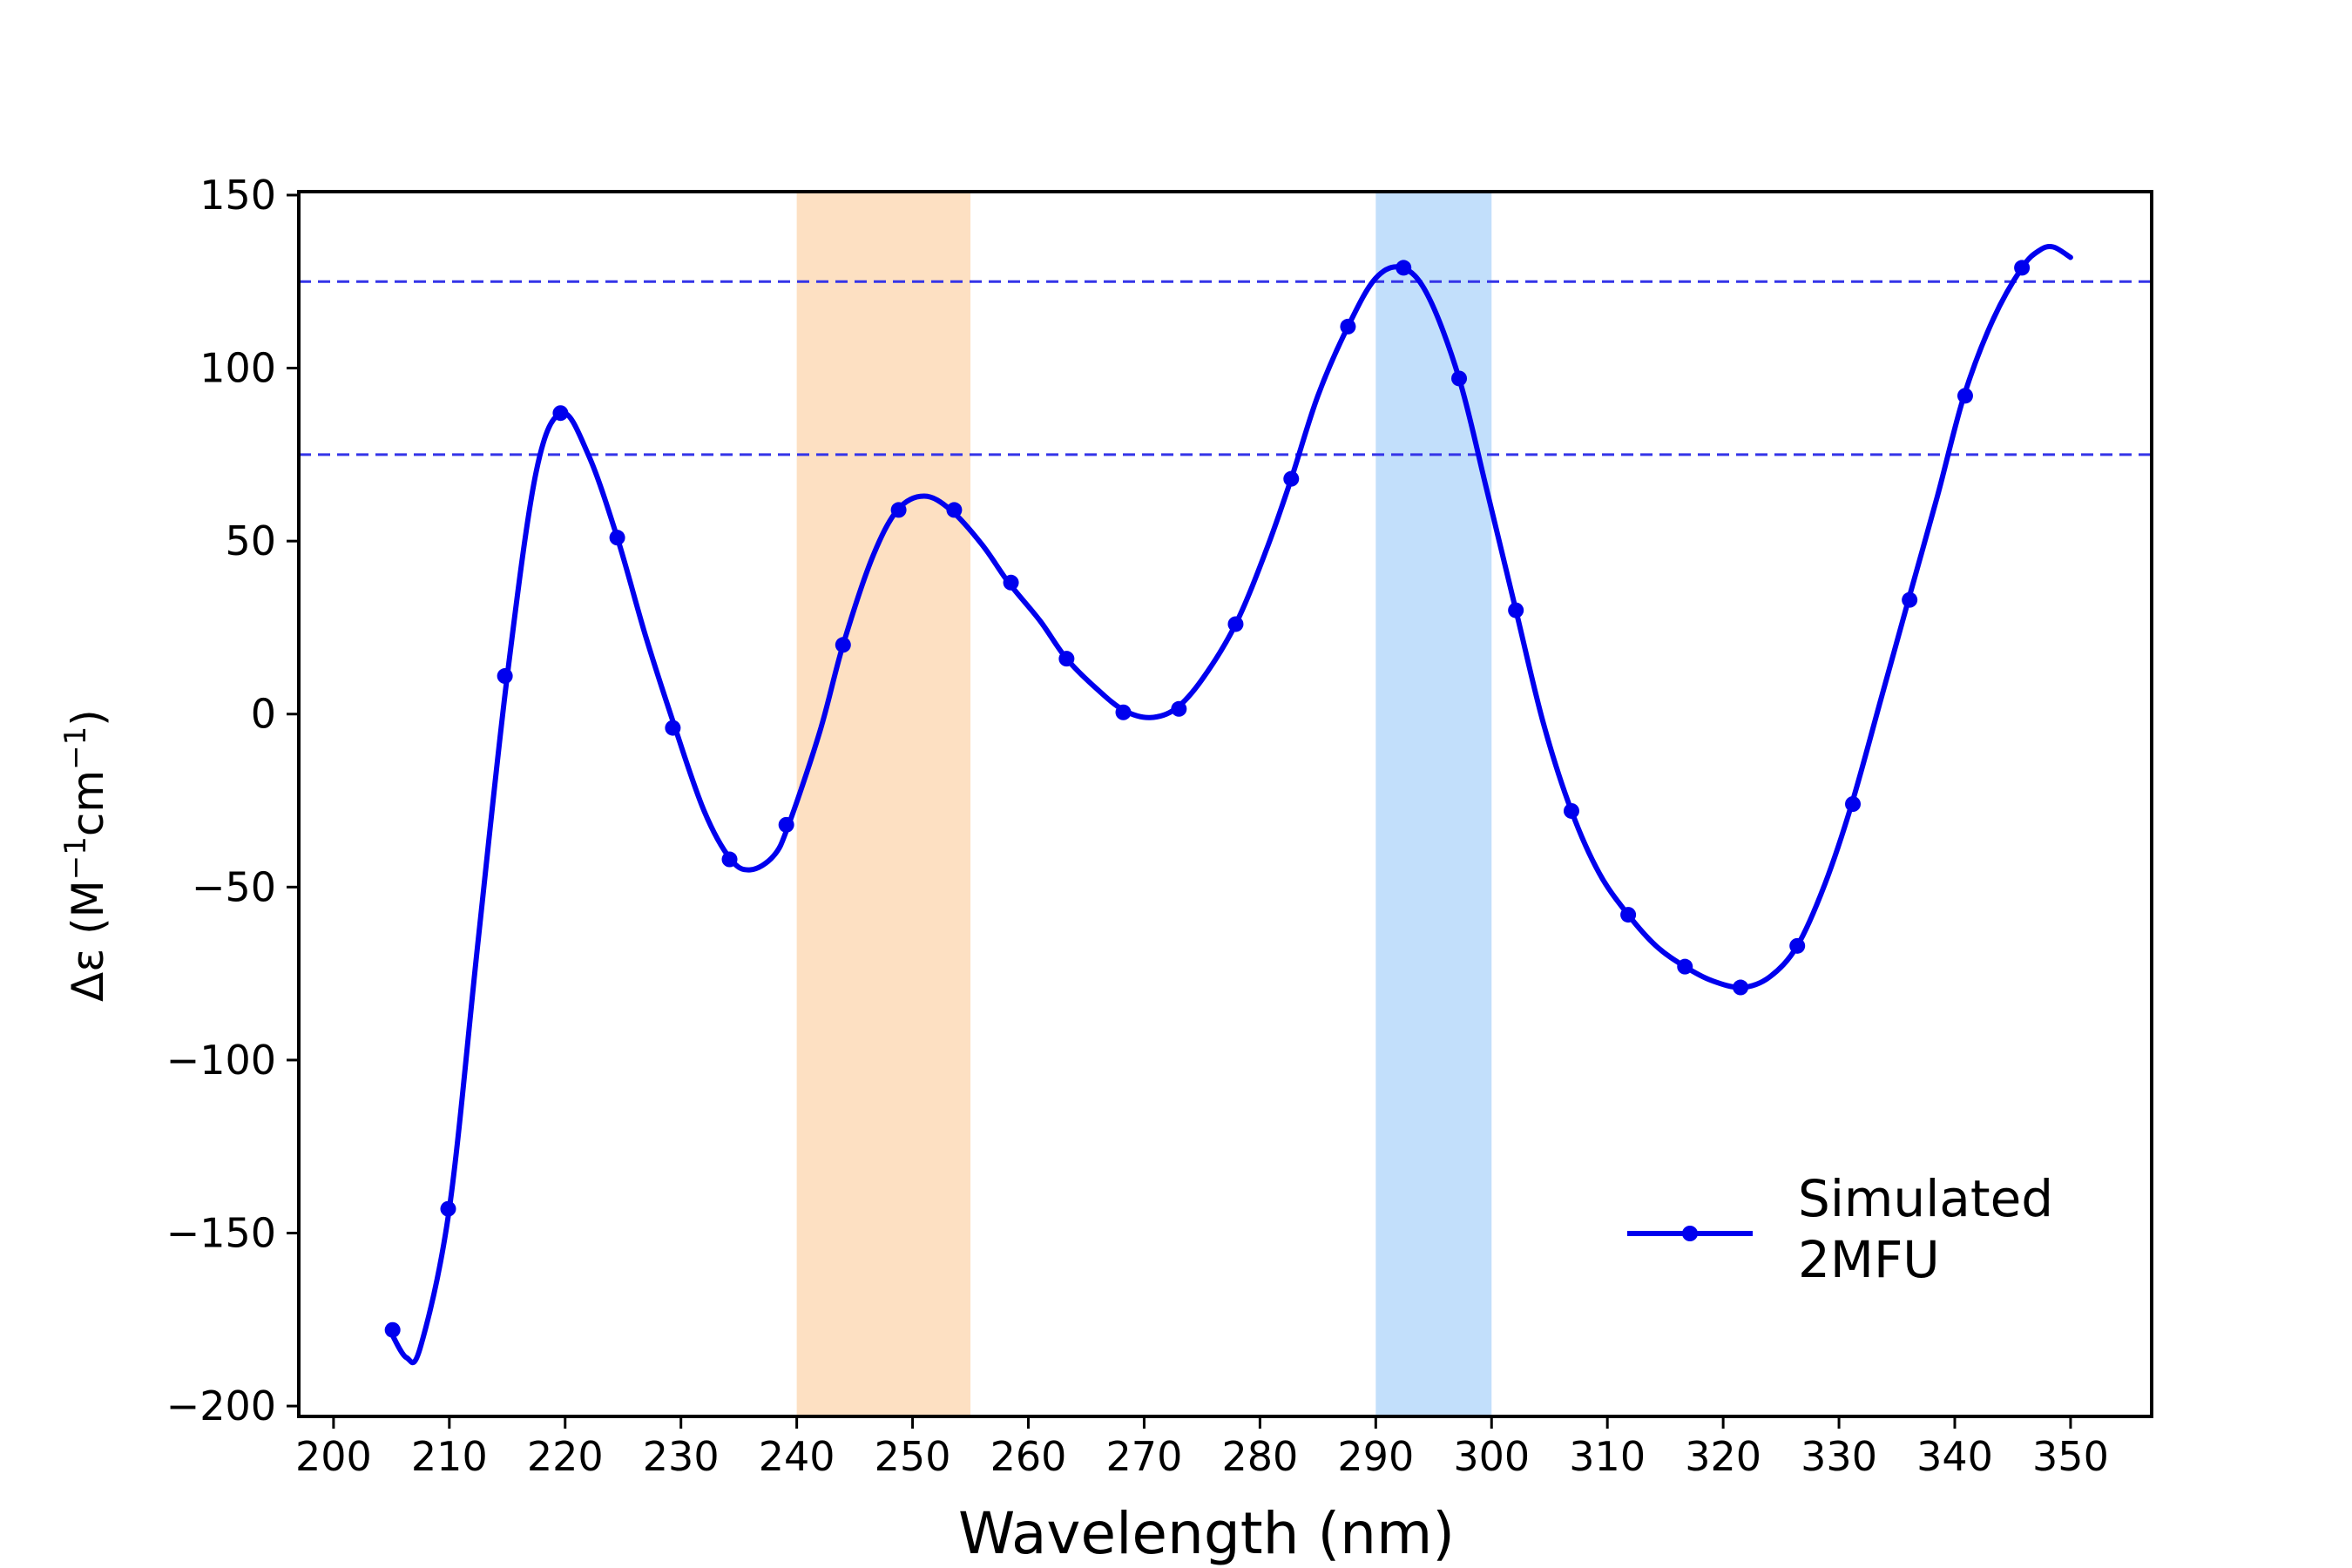 This screenshot has width=2352, height=1568. I want to click on x-tick-label: 280, so click(1260, 1457).